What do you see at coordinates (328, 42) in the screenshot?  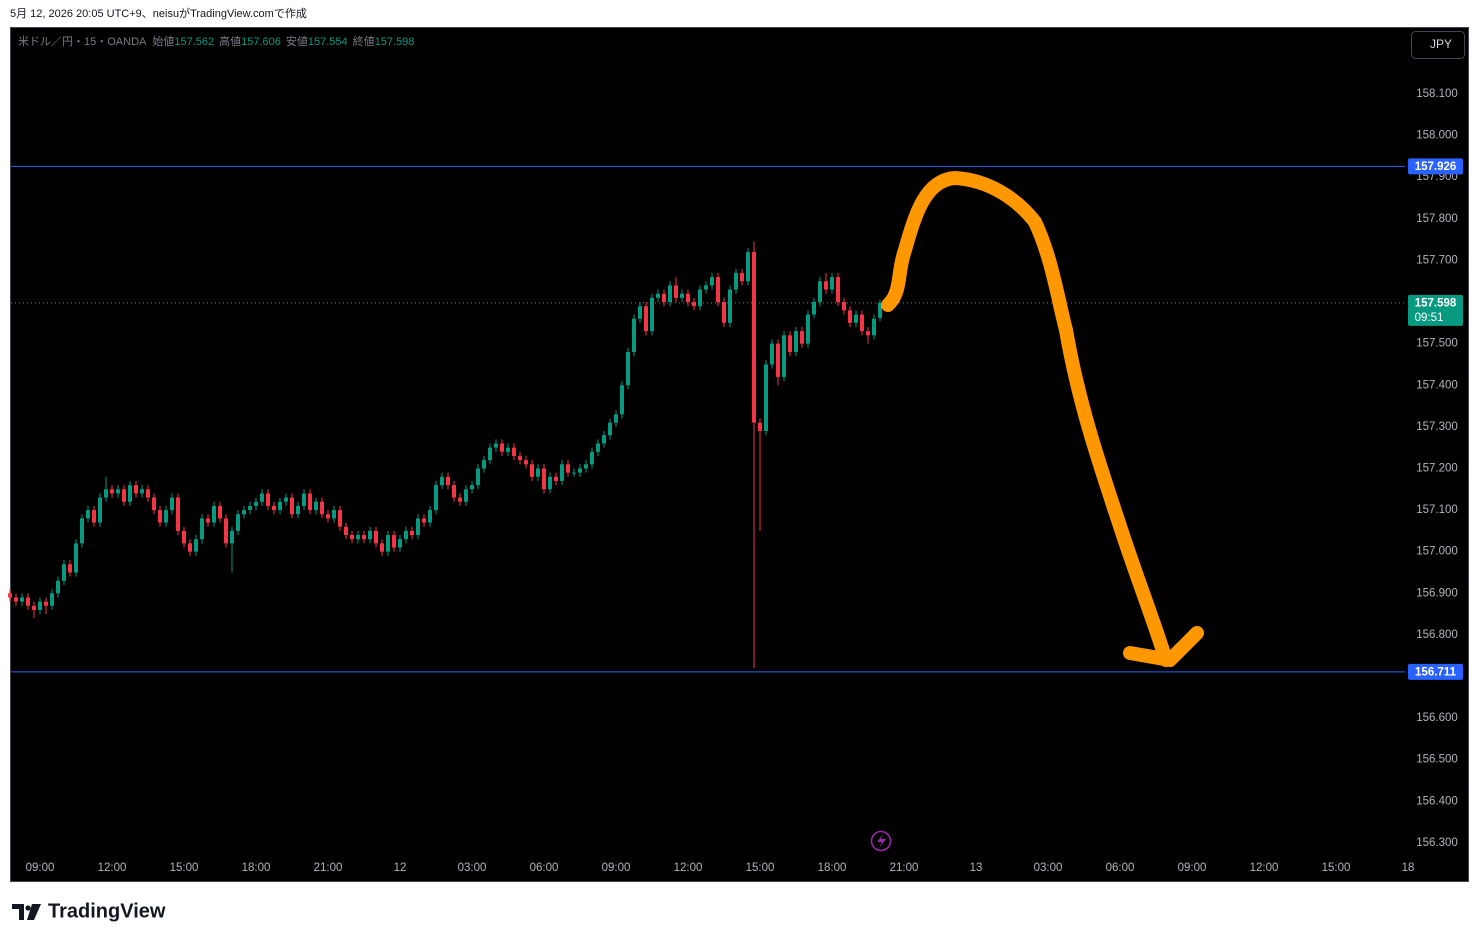 I see `legend-value: 157.554` at bounding box center [328, 42].